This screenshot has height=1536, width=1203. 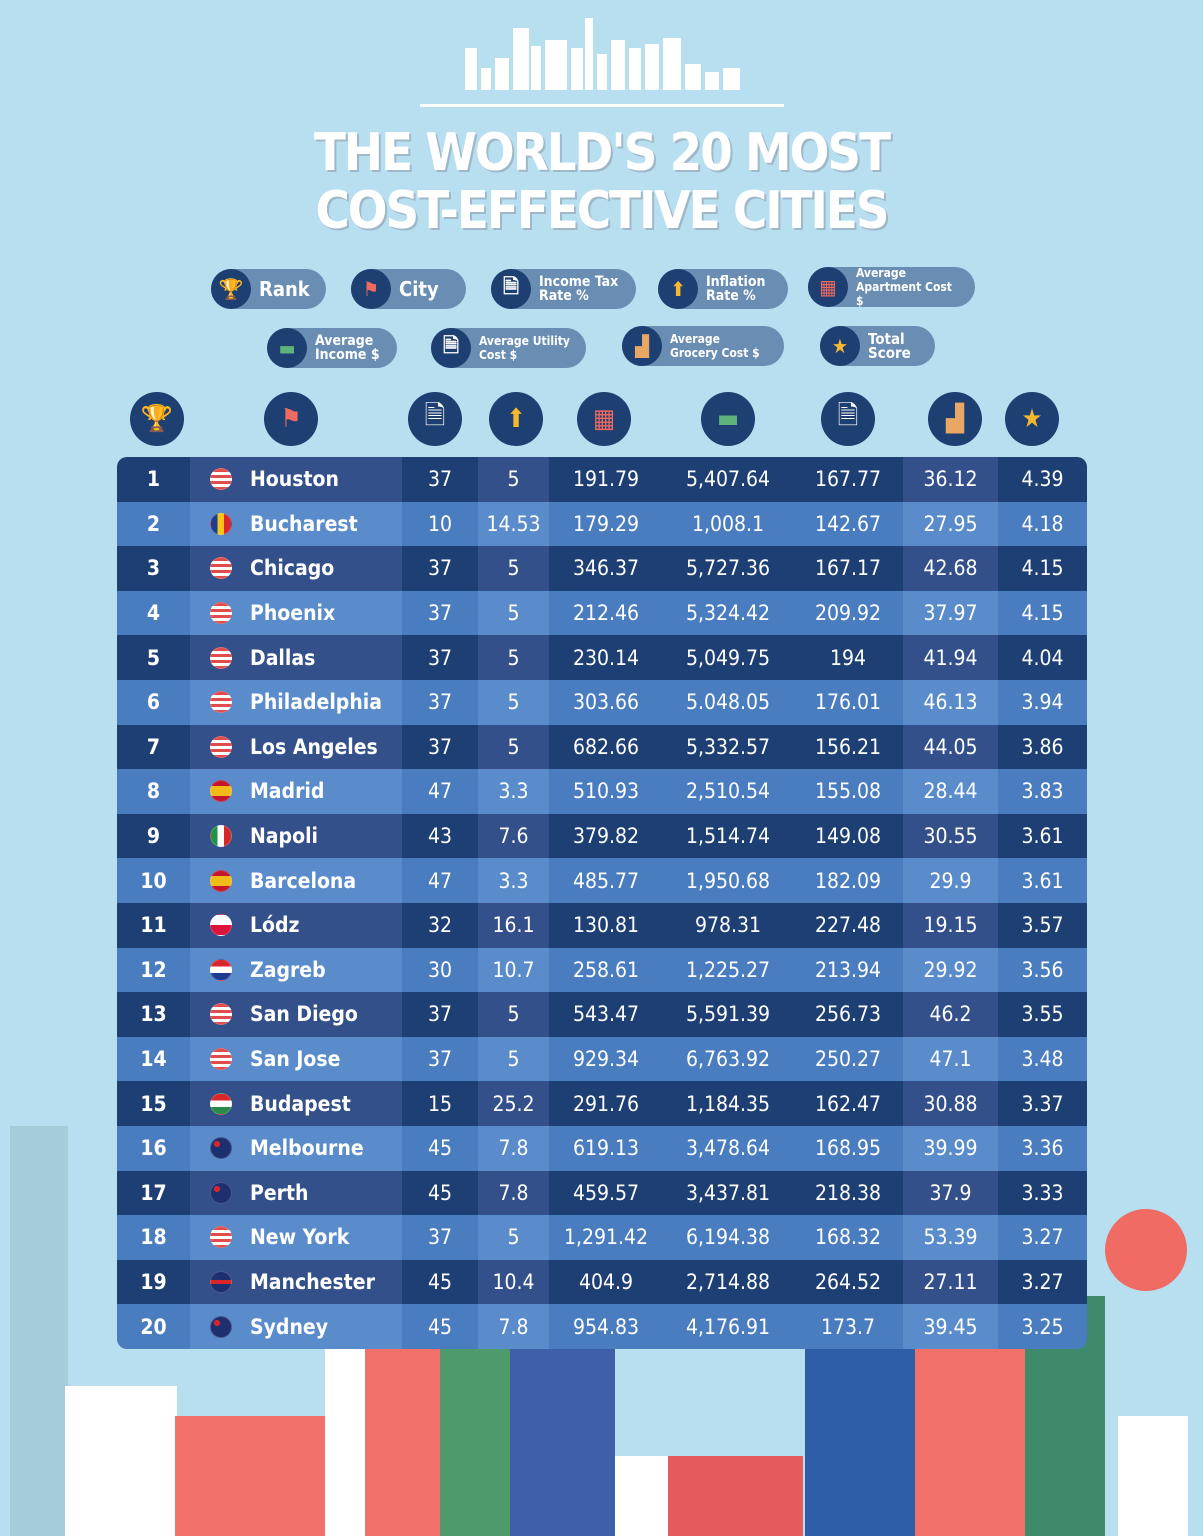 I want to click on legend-inflation: ⬆ Inflation Rate %, so click(x=723, y=289).